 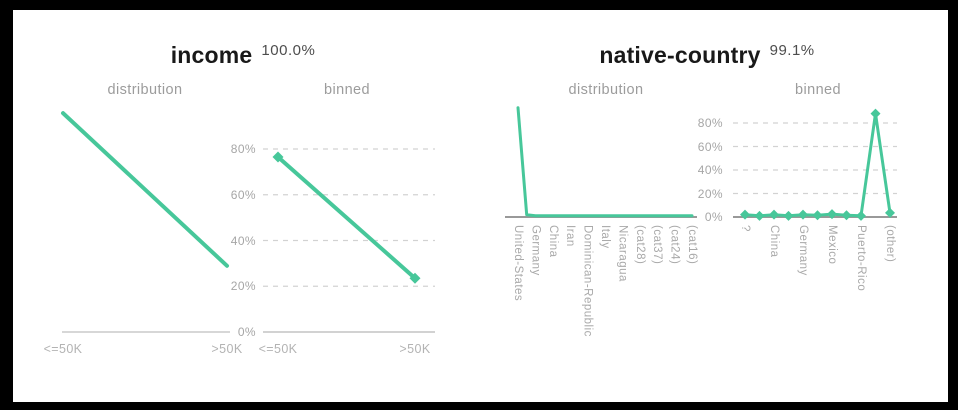 I want to click on chart-income-distribution: <=50K >50K, so click(x=145, y=235).